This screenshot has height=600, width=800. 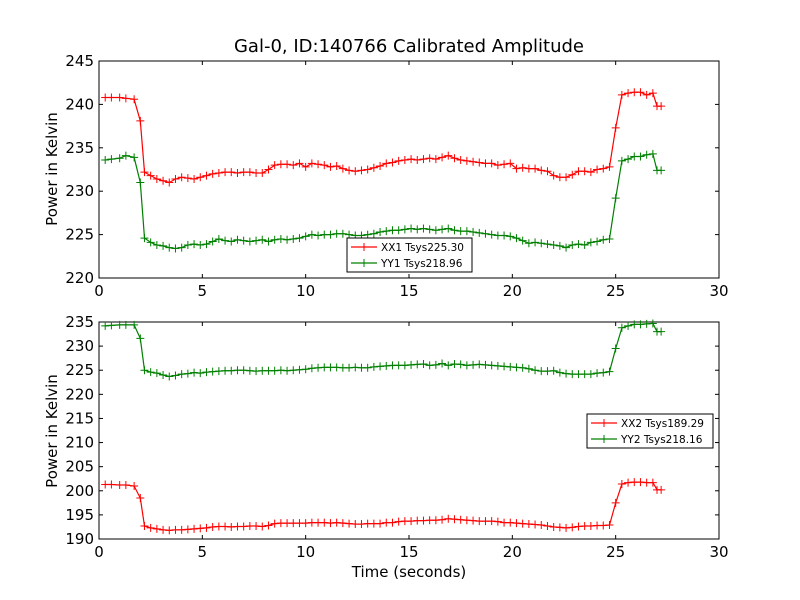 I want to click on x-tick-label: 5, so click(x=203, y=552).